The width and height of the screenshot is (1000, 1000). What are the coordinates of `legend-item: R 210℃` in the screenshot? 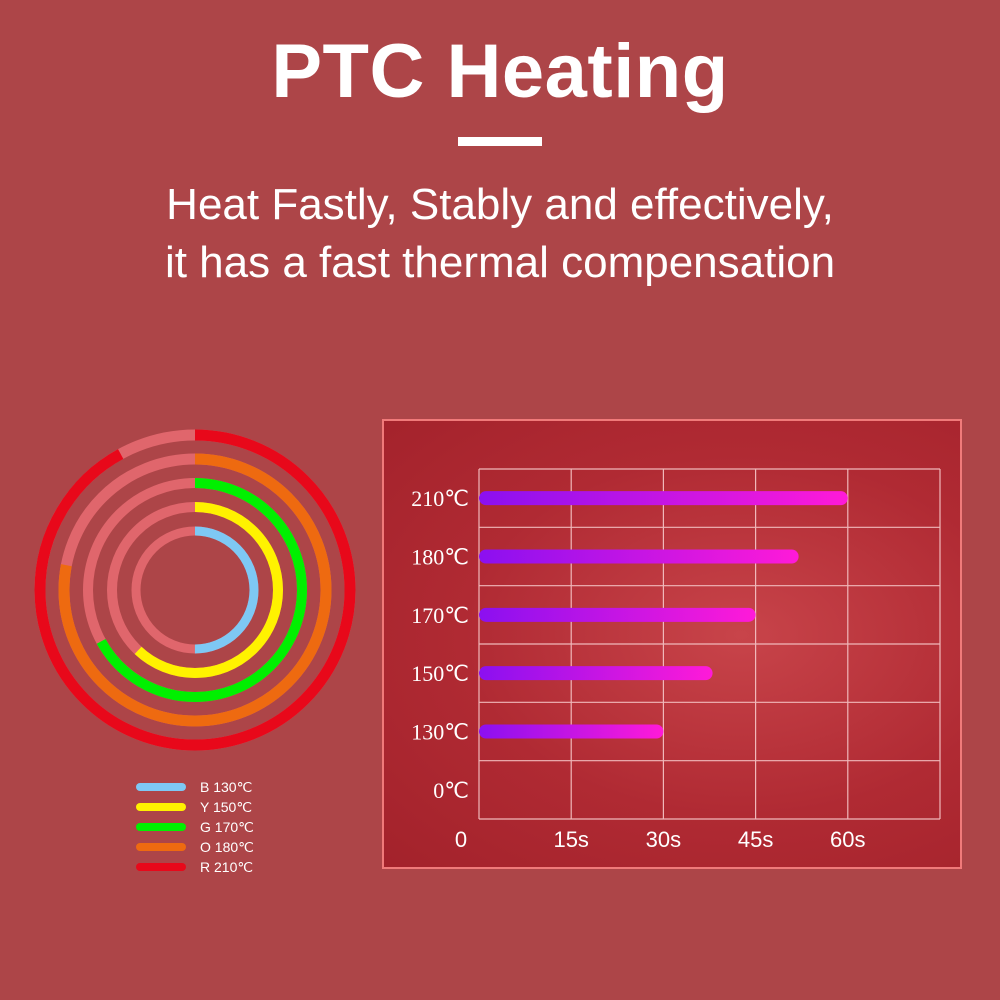 It's located at (195, 867).